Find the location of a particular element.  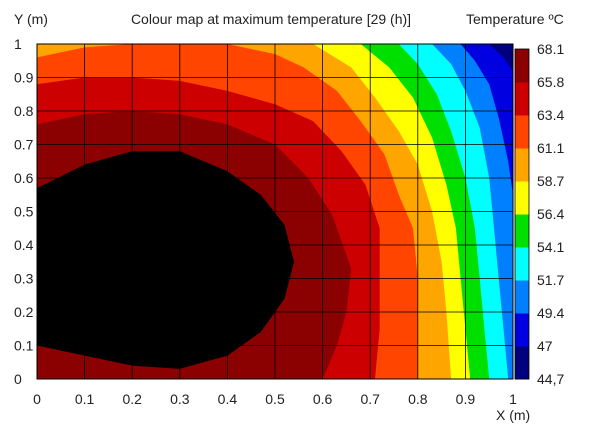

colorbar-label: Temperature ºC is located at coordinates (515, 19).